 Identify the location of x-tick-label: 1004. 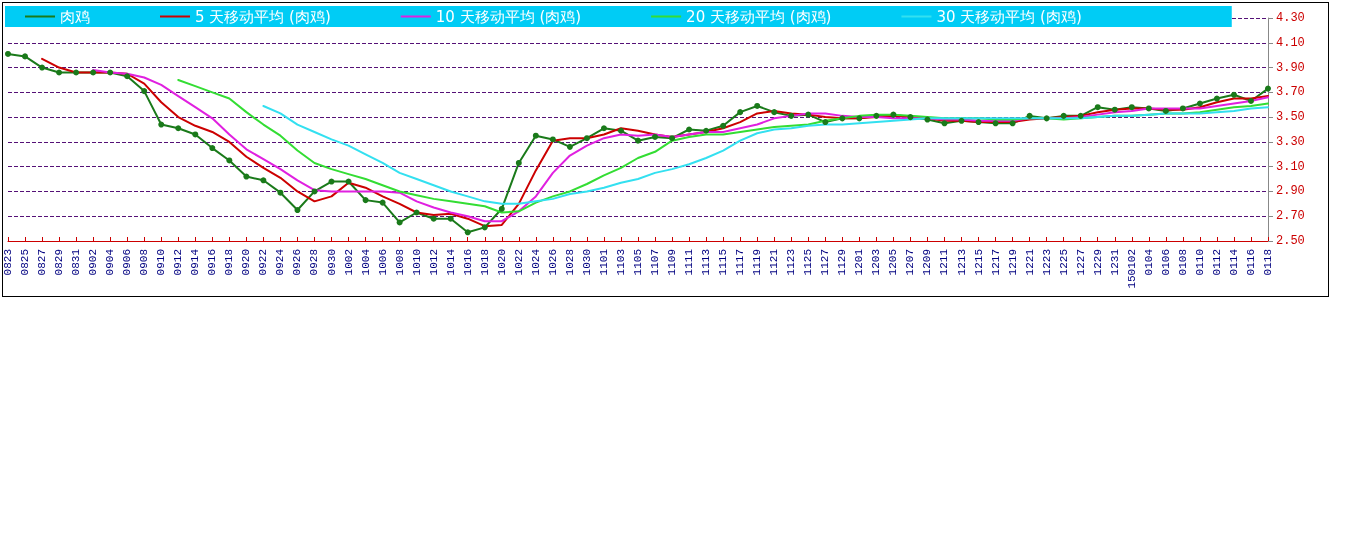
(365, 262).